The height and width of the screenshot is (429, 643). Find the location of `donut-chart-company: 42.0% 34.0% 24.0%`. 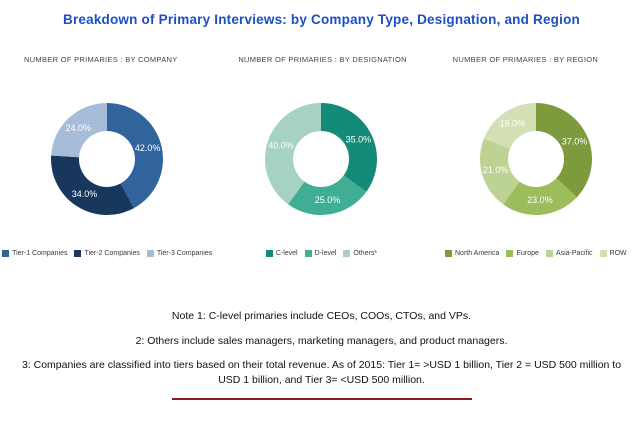

donut-chart-company: 42.0% 34.0% 24.0% is located at coordinates (107, 159).